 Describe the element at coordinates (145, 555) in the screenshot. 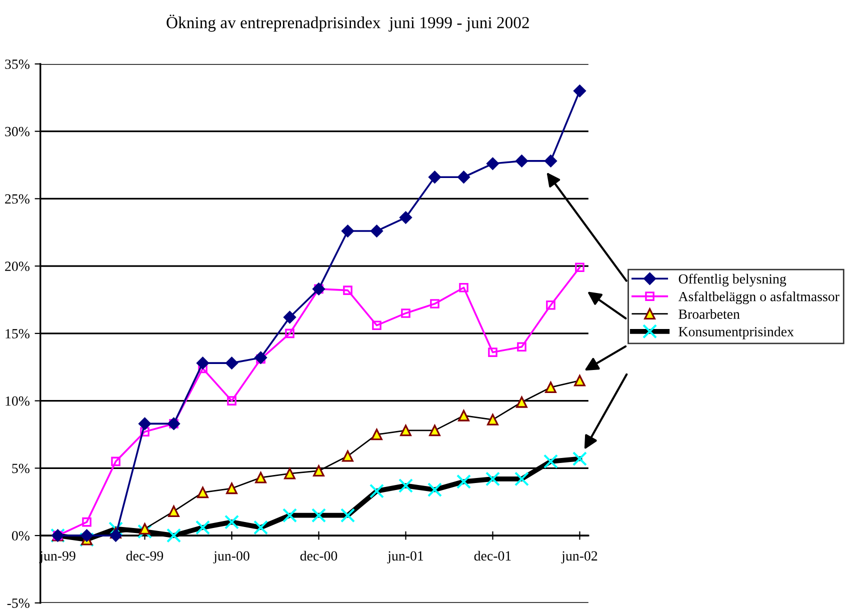

I see `x-tick-label: dec-99` at that location.